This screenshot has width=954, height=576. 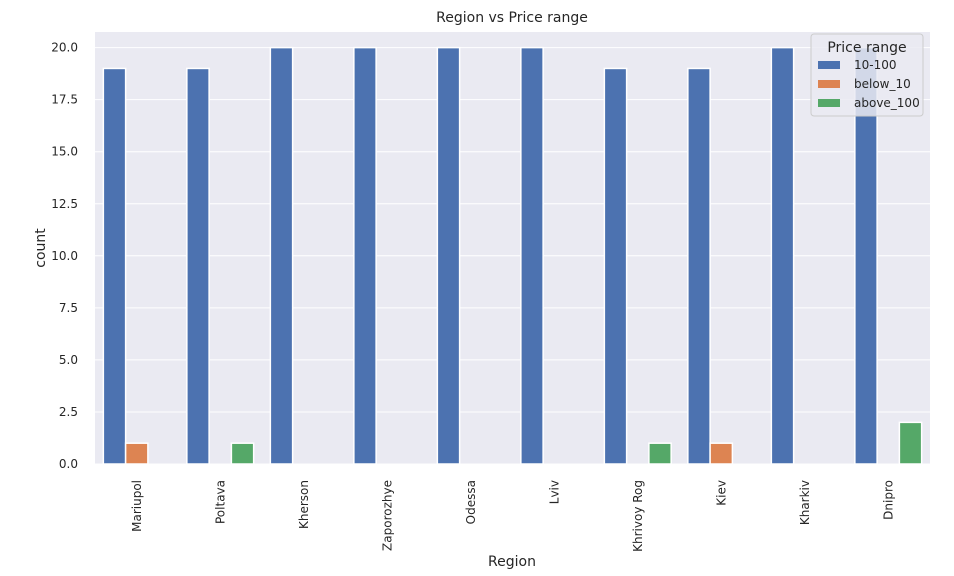 What do you see at coordinates (512, 18) in the screenshot?
I see `chart-title: Region vs Price range` at bounding box center [512, 18].